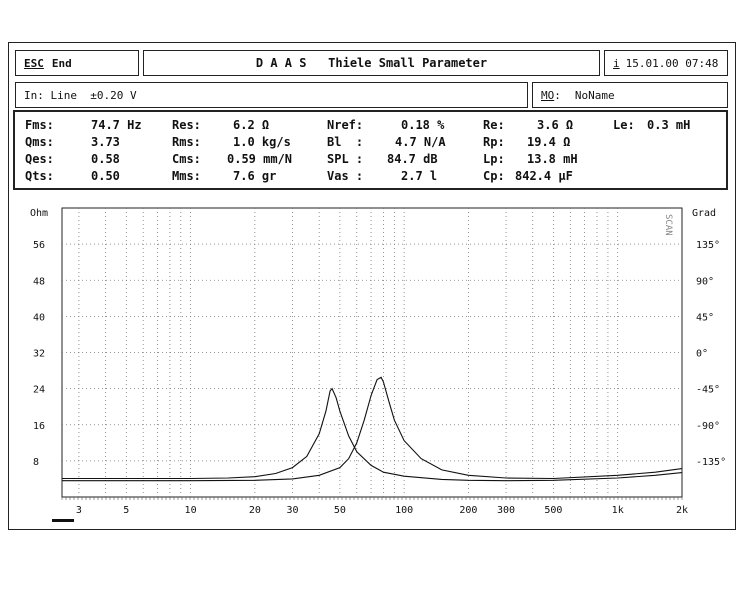 The height and width of the screenshot is (600, 750). I want to click on param-label: Qts:, so click(39, 176).